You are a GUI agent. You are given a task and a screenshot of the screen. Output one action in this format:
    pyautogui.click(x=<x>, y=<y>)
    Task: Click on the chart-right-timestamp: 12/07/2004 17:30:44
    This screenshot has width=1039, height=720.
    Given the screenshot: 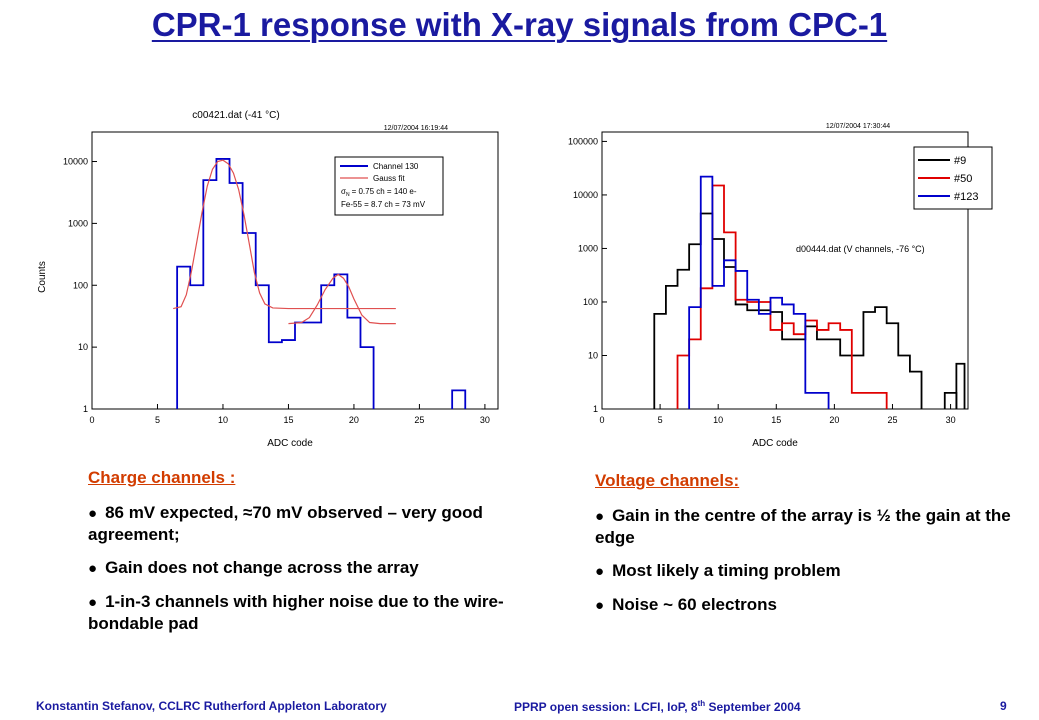 What is the action you would take?
    pyautogui.click(x=858, y=126)
    